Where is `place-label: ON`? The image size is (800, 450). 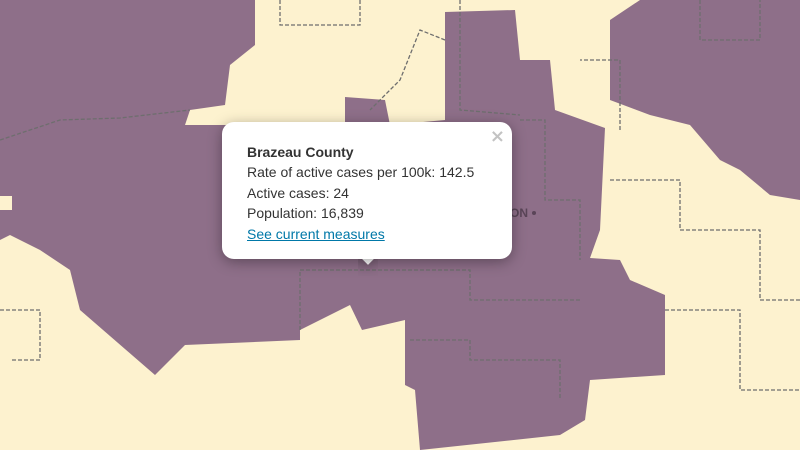 place-label: ON is located at coordinates (519, 213).